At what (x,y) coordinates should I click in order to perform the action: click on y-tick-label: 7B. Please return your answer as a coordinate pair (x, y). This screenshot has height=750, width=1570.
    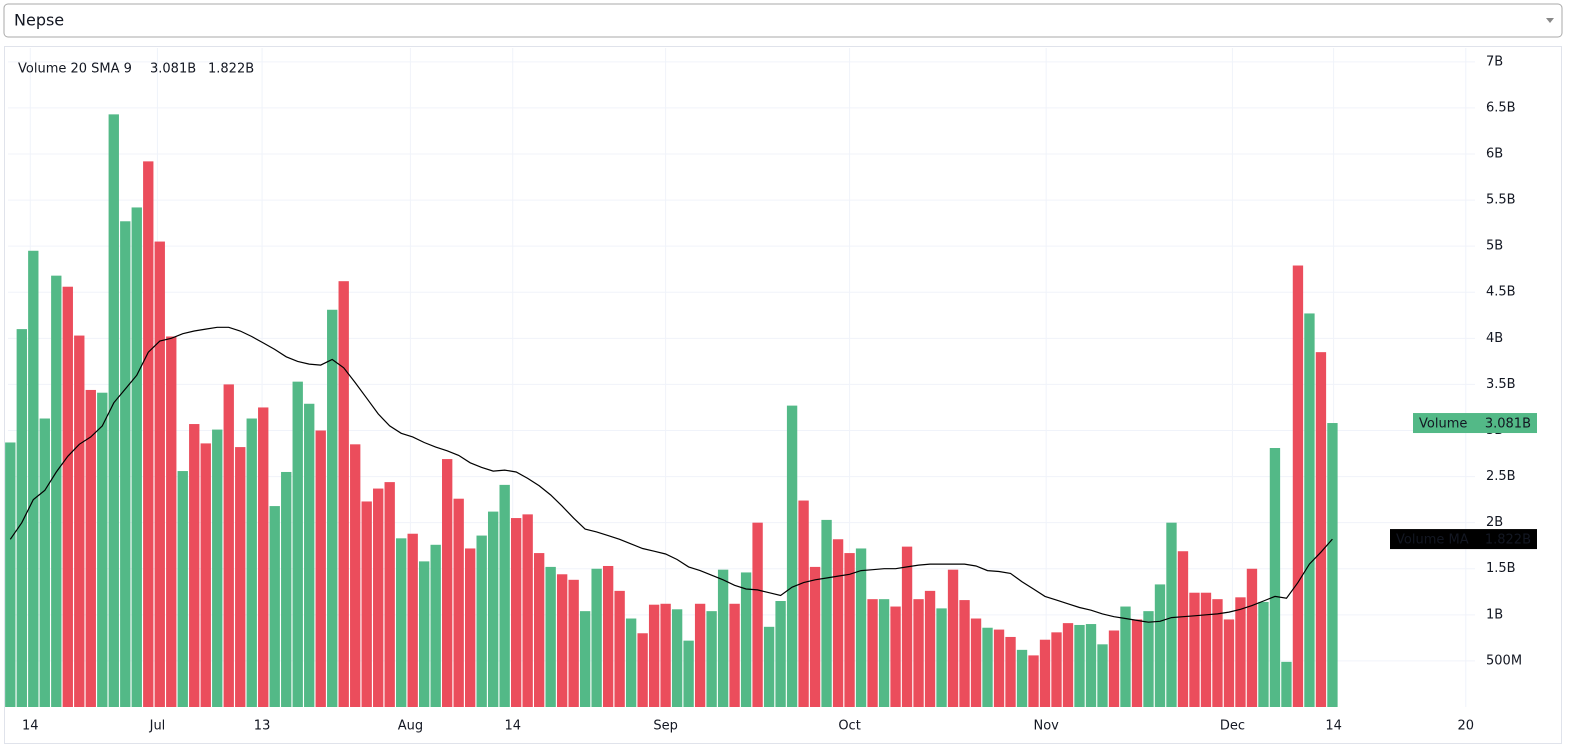
    Looking at the image, I should click on (1494, 61).